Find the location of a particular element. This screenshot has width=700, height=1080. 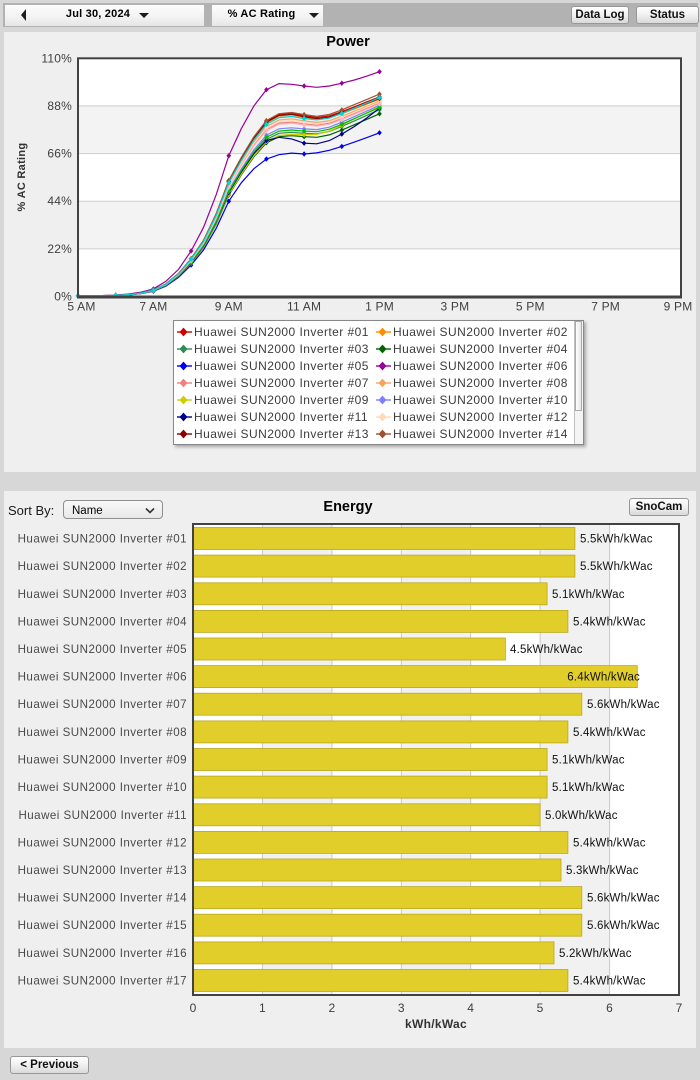

svg-text: 7 AM is located at coordinates (153, 307).